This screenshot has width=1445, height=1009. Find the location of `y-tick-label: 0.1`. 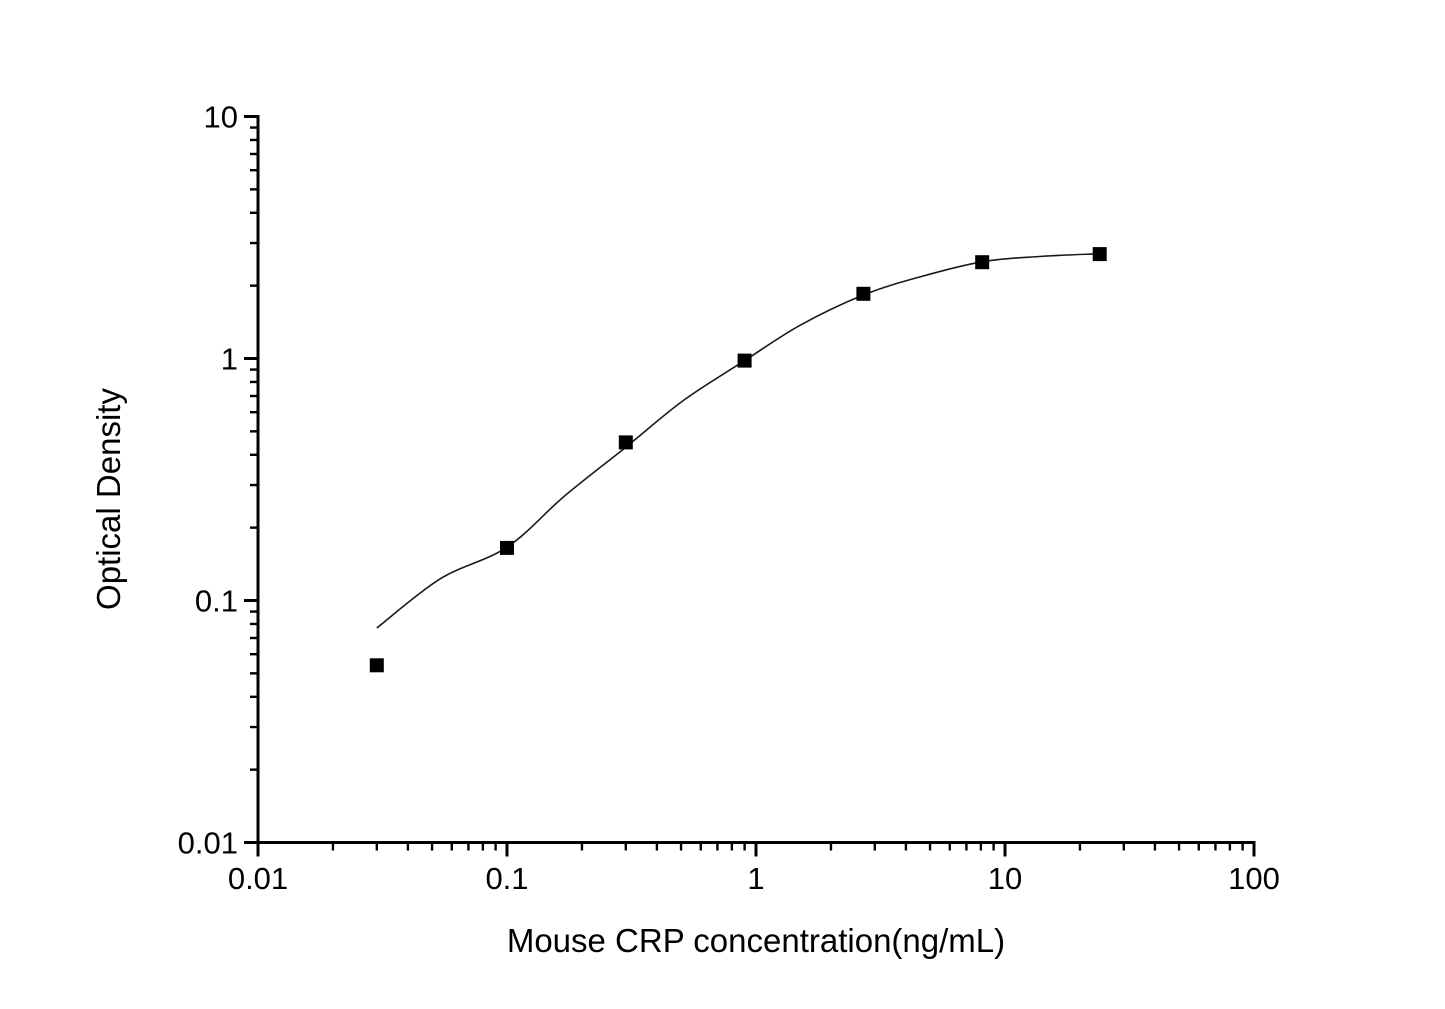

y-tick-label: 0.1 is located at coordinates (216, 601).